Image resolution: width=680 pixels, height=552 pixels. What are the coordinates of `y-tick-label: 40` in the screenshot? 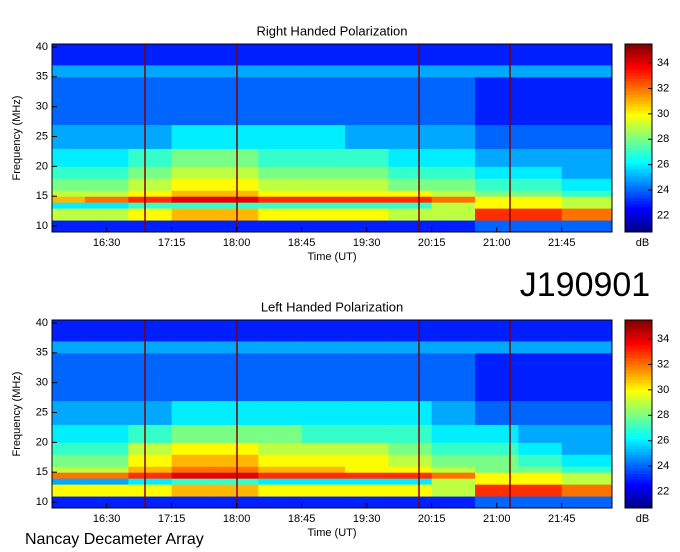 It's located at (42, 323).